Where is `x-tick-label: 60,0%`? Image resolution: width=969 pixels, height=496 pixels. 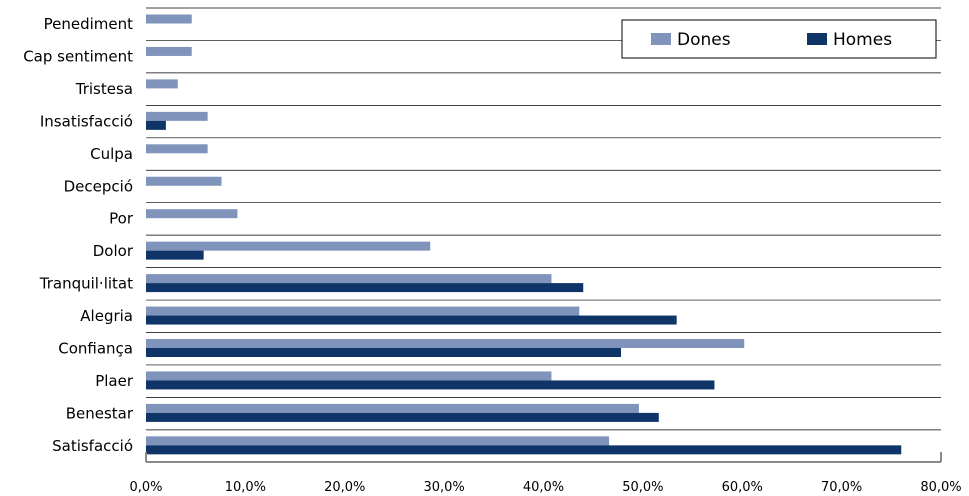
x-tick-label: 60,0% is located at coordinates (742, 487).